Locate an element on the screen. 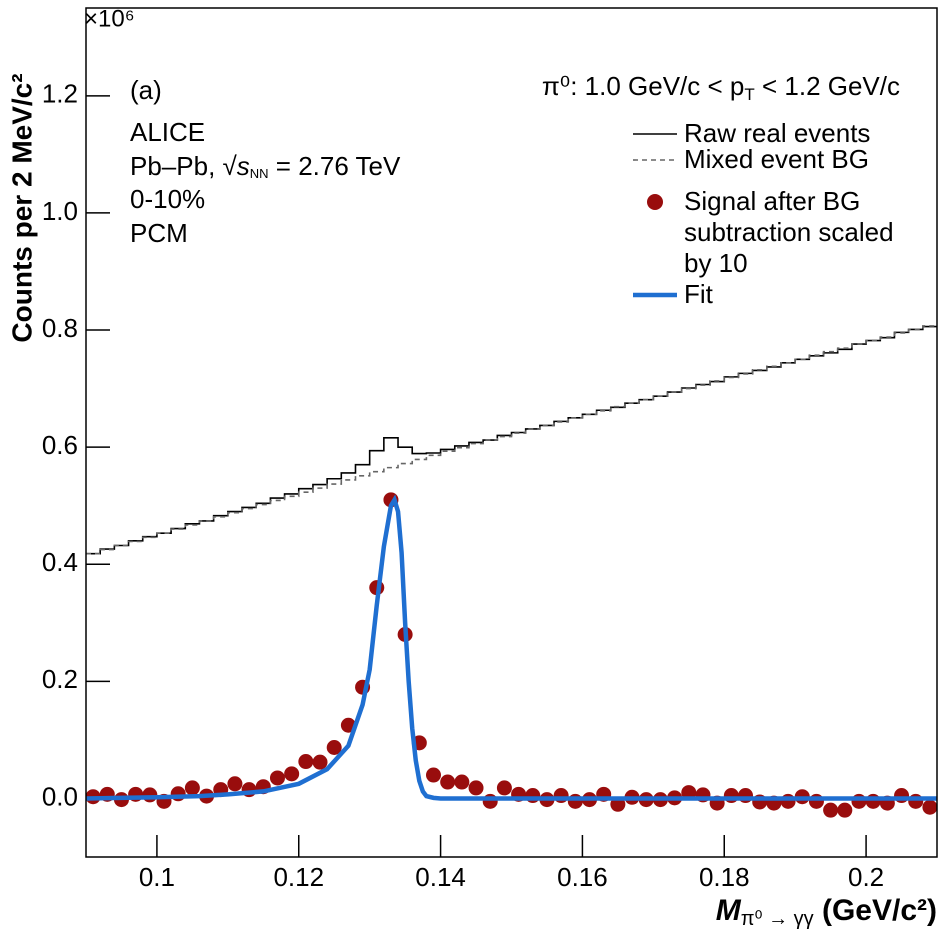  legend-label: Fit is located at coordinates (698, 294).